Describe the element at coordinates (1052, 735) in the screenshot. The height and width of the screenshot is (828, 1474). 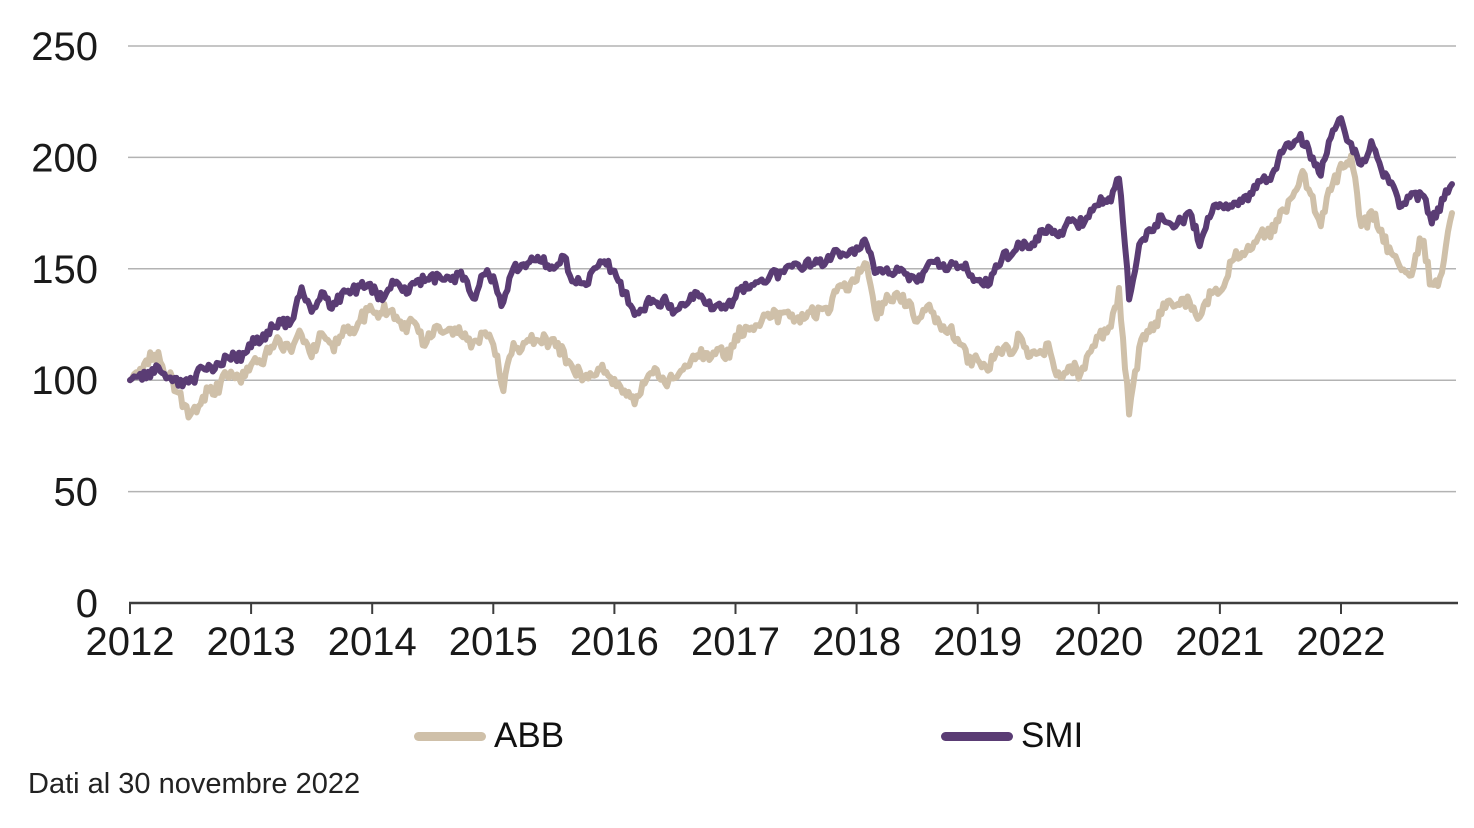
I see `legend-label-smi: SMI` at that location.